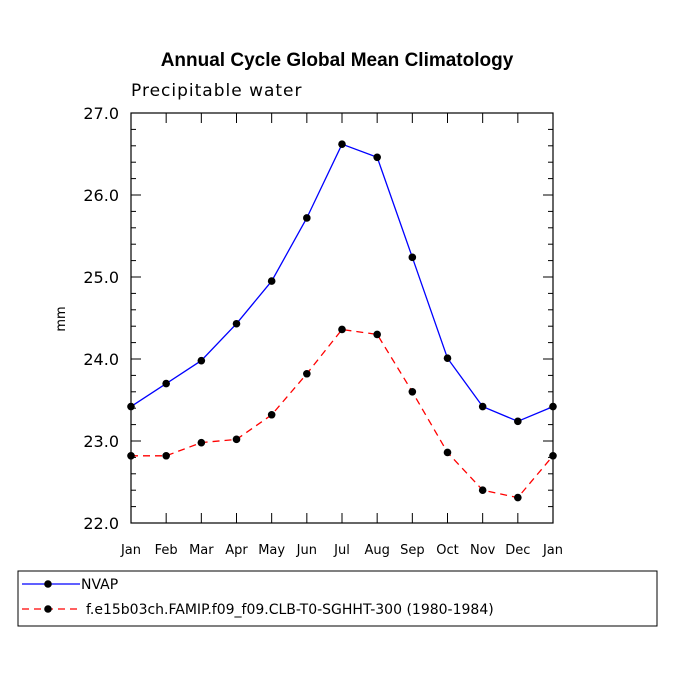 The width and height of the screenshot is (675, 675). Describe the element at coordinates (517, 550) in the screenshot. I see `x-tick-label: Dec` at that location.